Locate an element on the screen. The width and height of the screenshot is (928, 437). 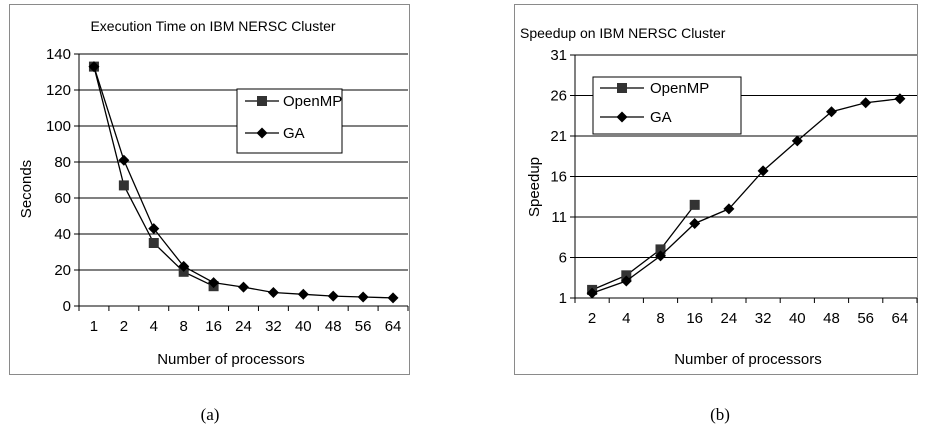
y-tick-label: 11 is located at coordinates (559, 217).